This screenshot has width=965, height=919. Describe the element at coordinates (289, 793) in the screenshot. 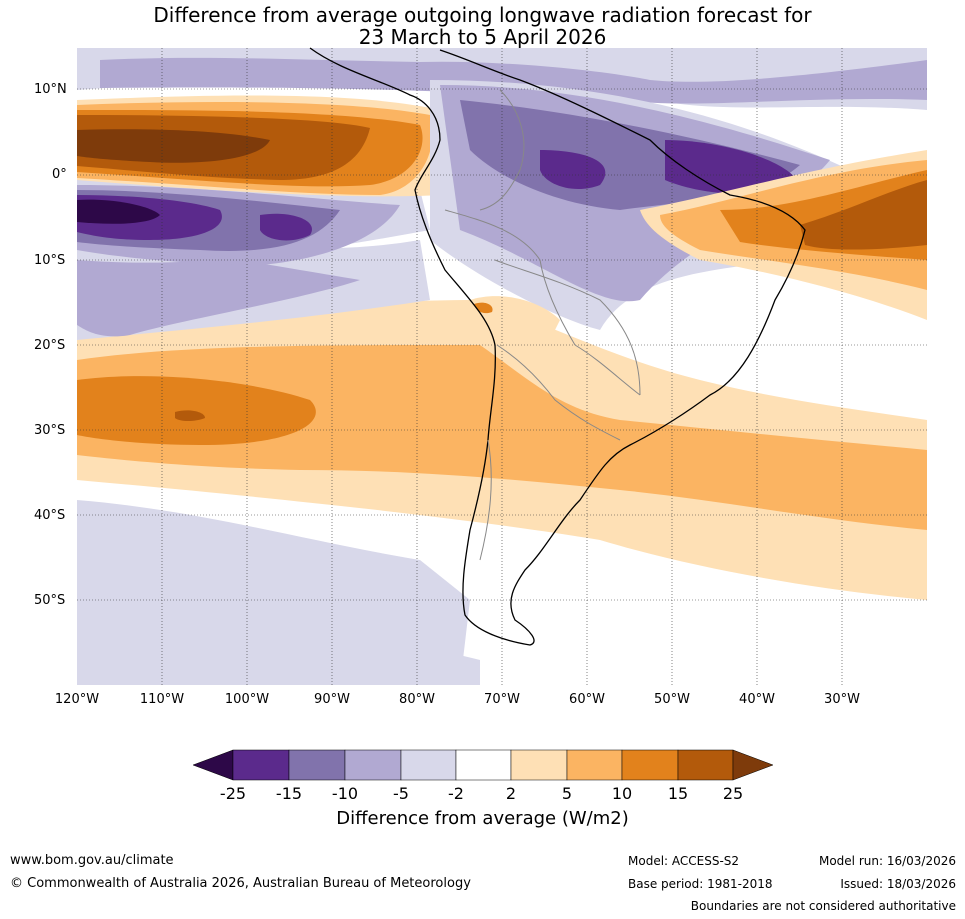

I see `colorbar-tick: -15` at that location.